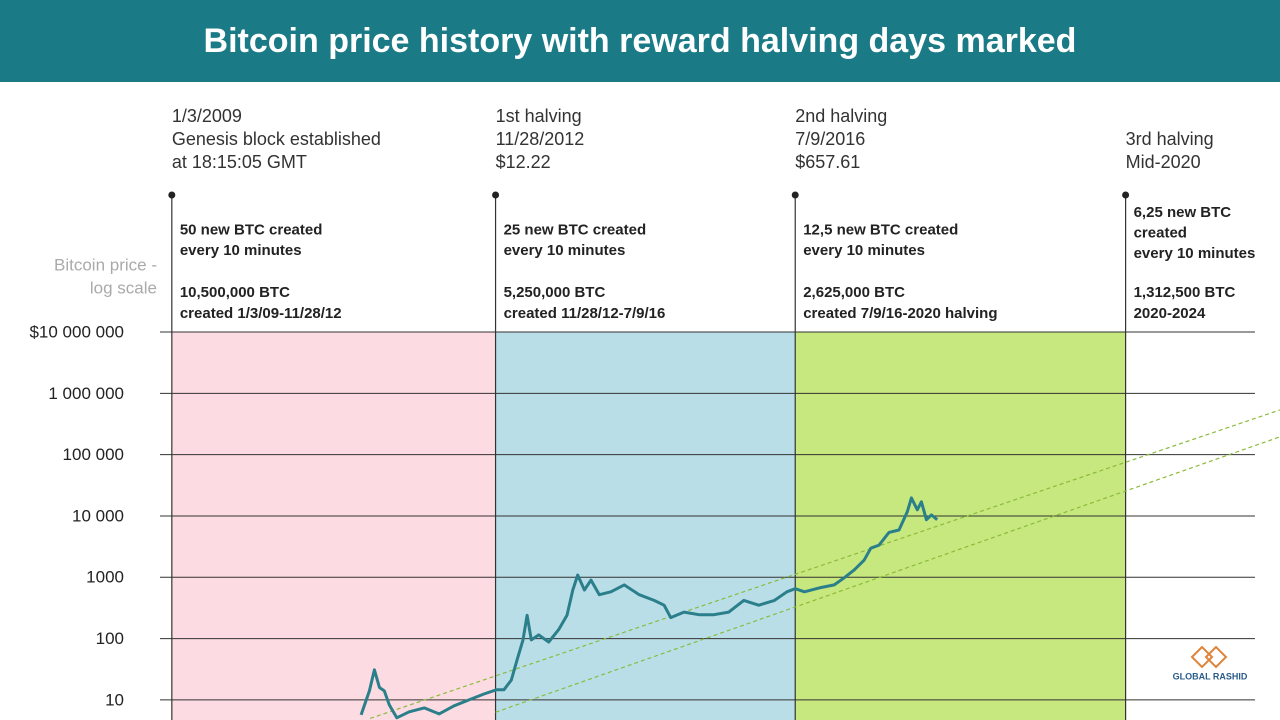 This screenshot has width=1280, height=720. What do you see at coordinates (1160, 232) in the screenshot?
I see `rate-note: created` at bounding box center [1160, 232].